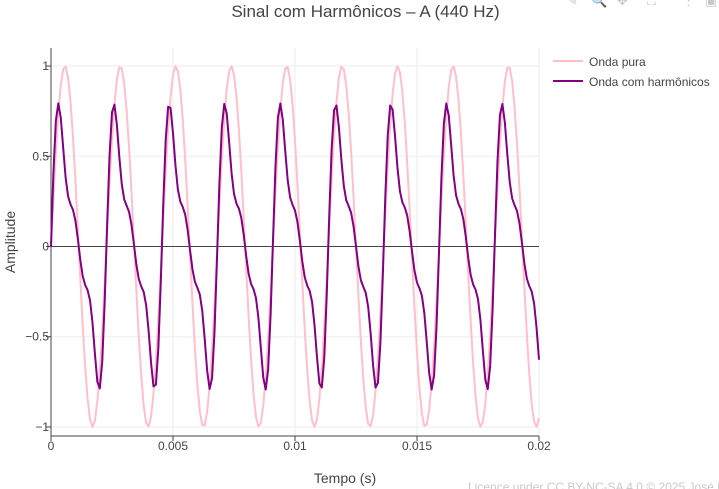  I want to click on chart-toolbar: ✎ 🔍 ✥ ⛶ ⋮ ▣, so click(624, 5).